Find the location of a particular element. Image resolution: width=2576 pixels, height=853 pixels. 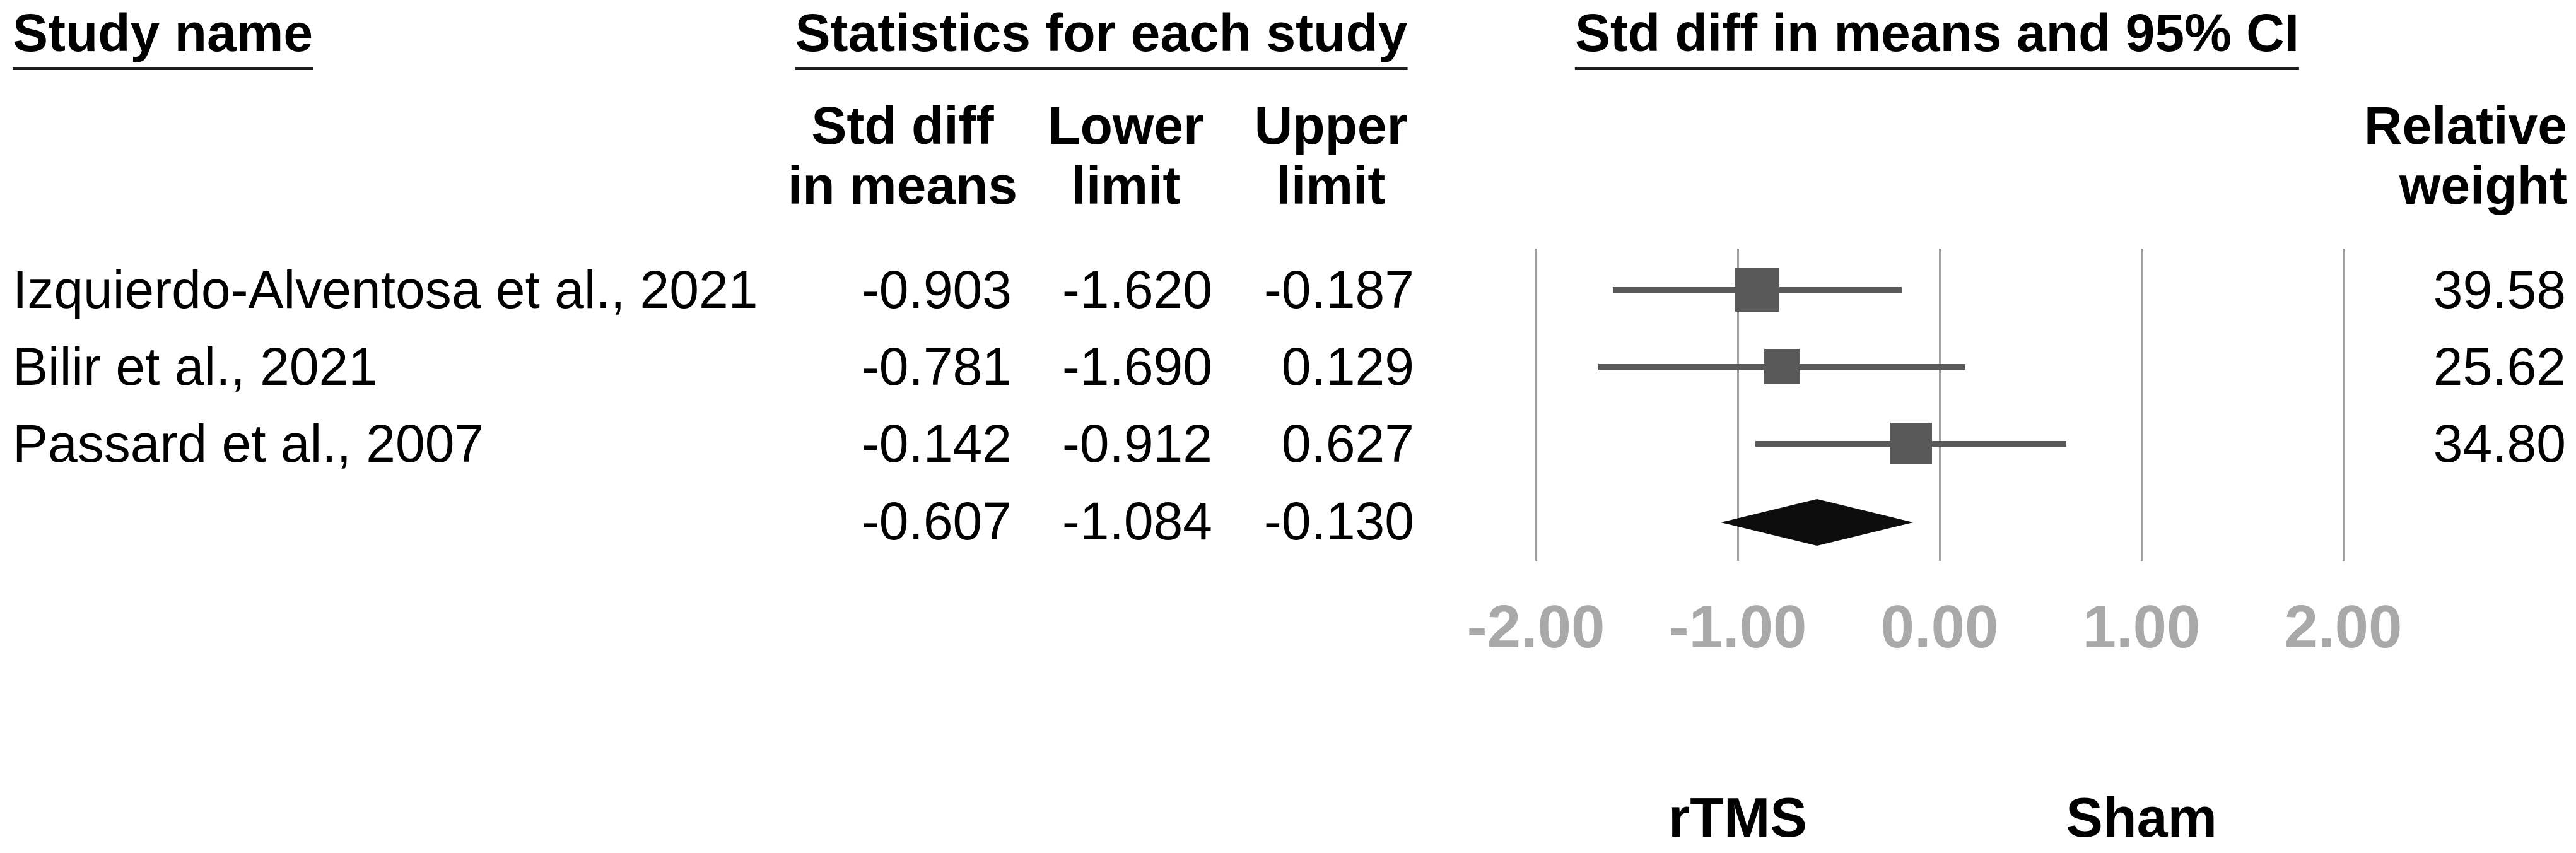

axis-tick-label: -2.00 is located at coordinates (1536, 627).